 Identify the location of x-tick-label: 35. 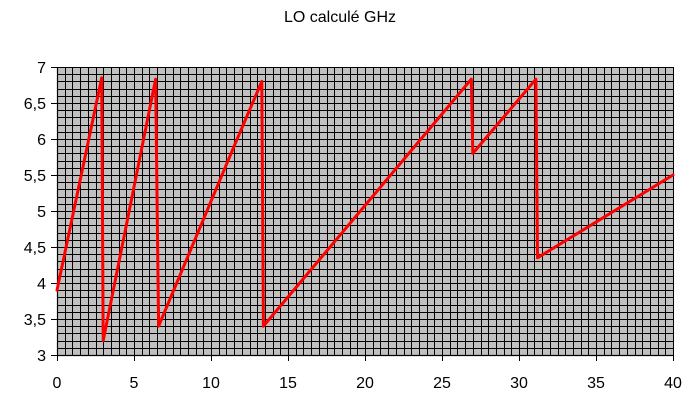
(596, 383).